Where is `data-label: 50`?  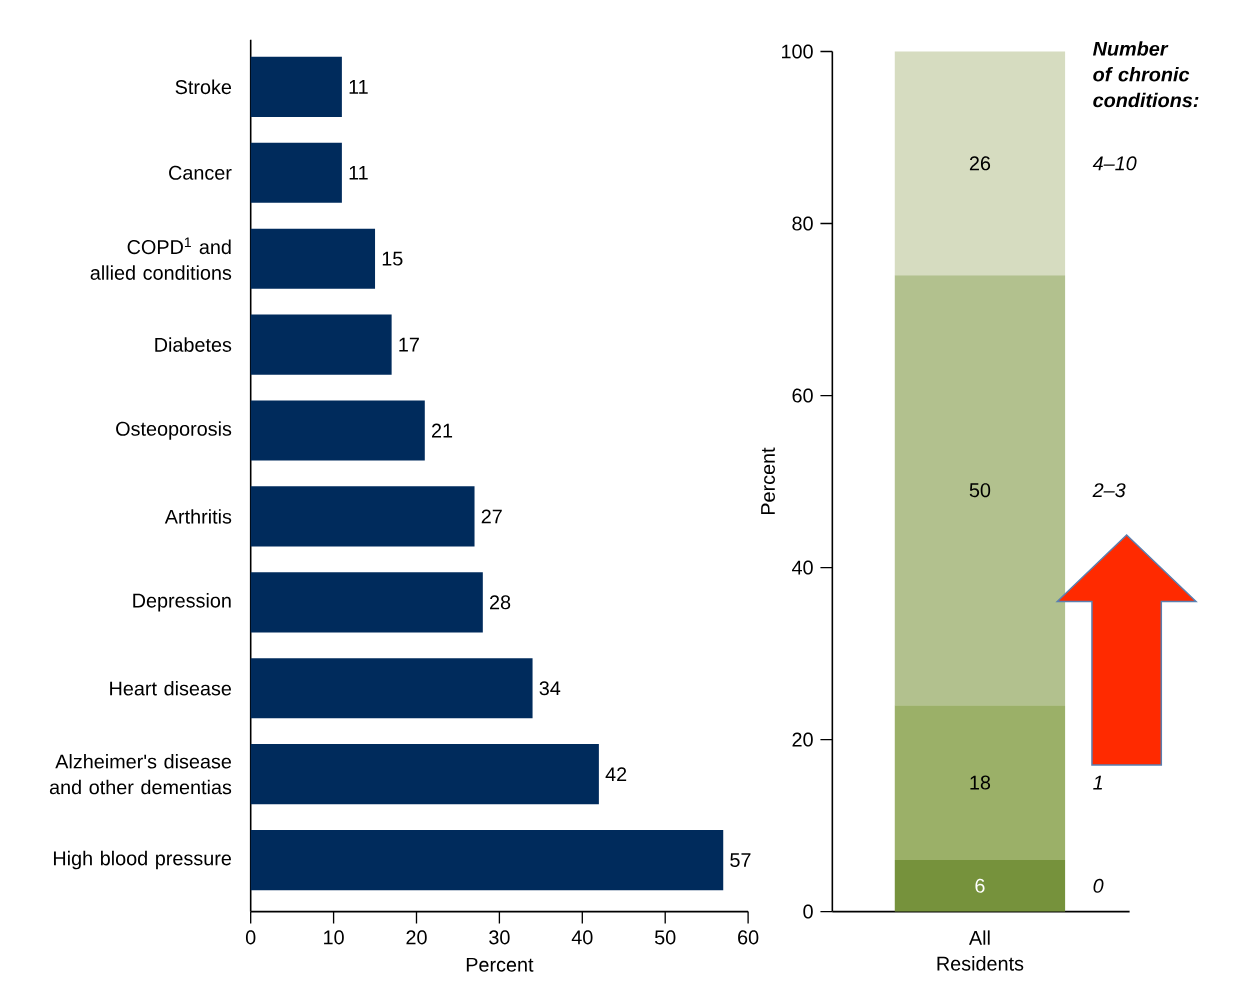
data-label: 50 is located at coordinates (980, 490).